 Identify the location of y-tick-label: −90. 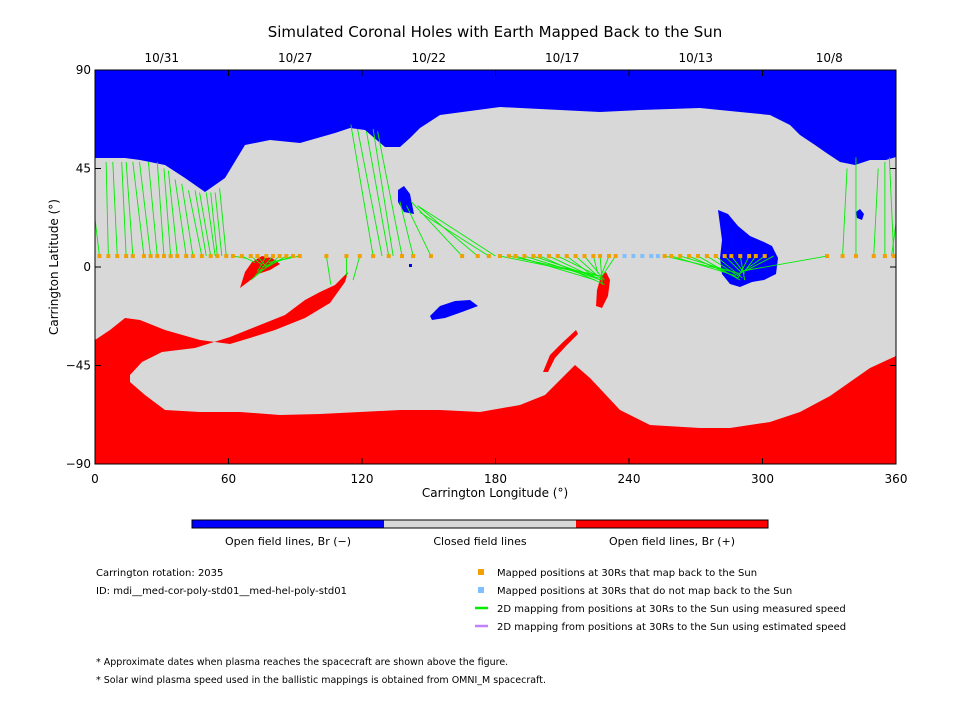
(78, 464).